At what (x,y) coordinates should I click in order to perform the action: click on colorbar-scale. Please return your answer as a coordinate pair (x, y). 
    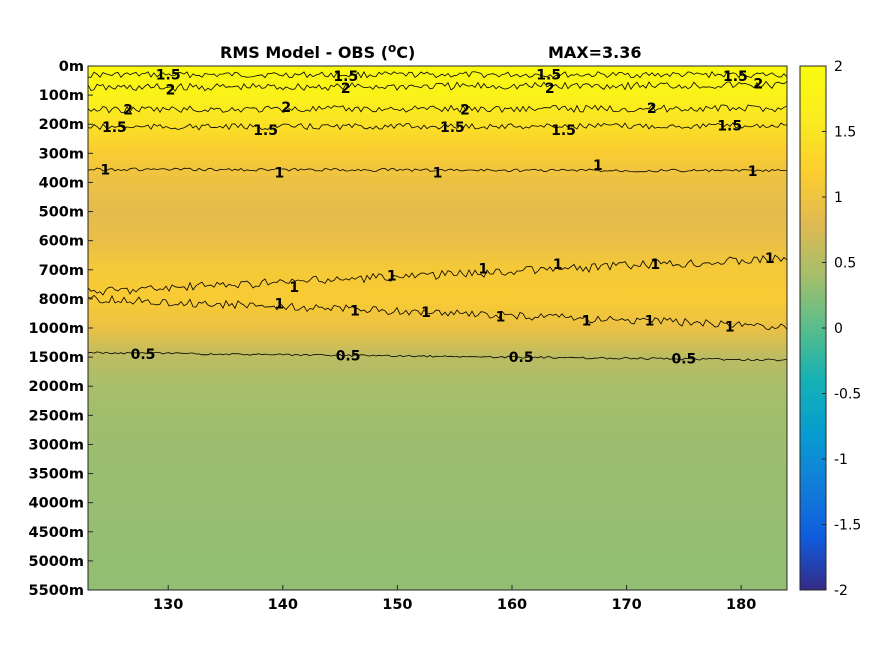
    Looking at the image, I should click on (813, 328).